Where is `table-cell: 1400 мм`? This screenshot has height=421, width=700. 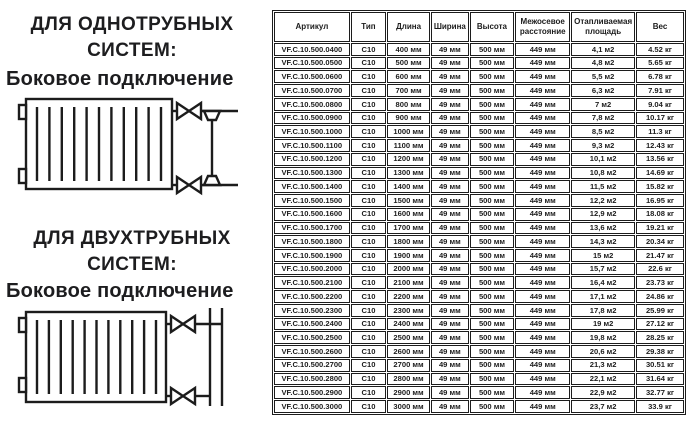
table-cell: 1400 мм is located at coordinates (408, 187).